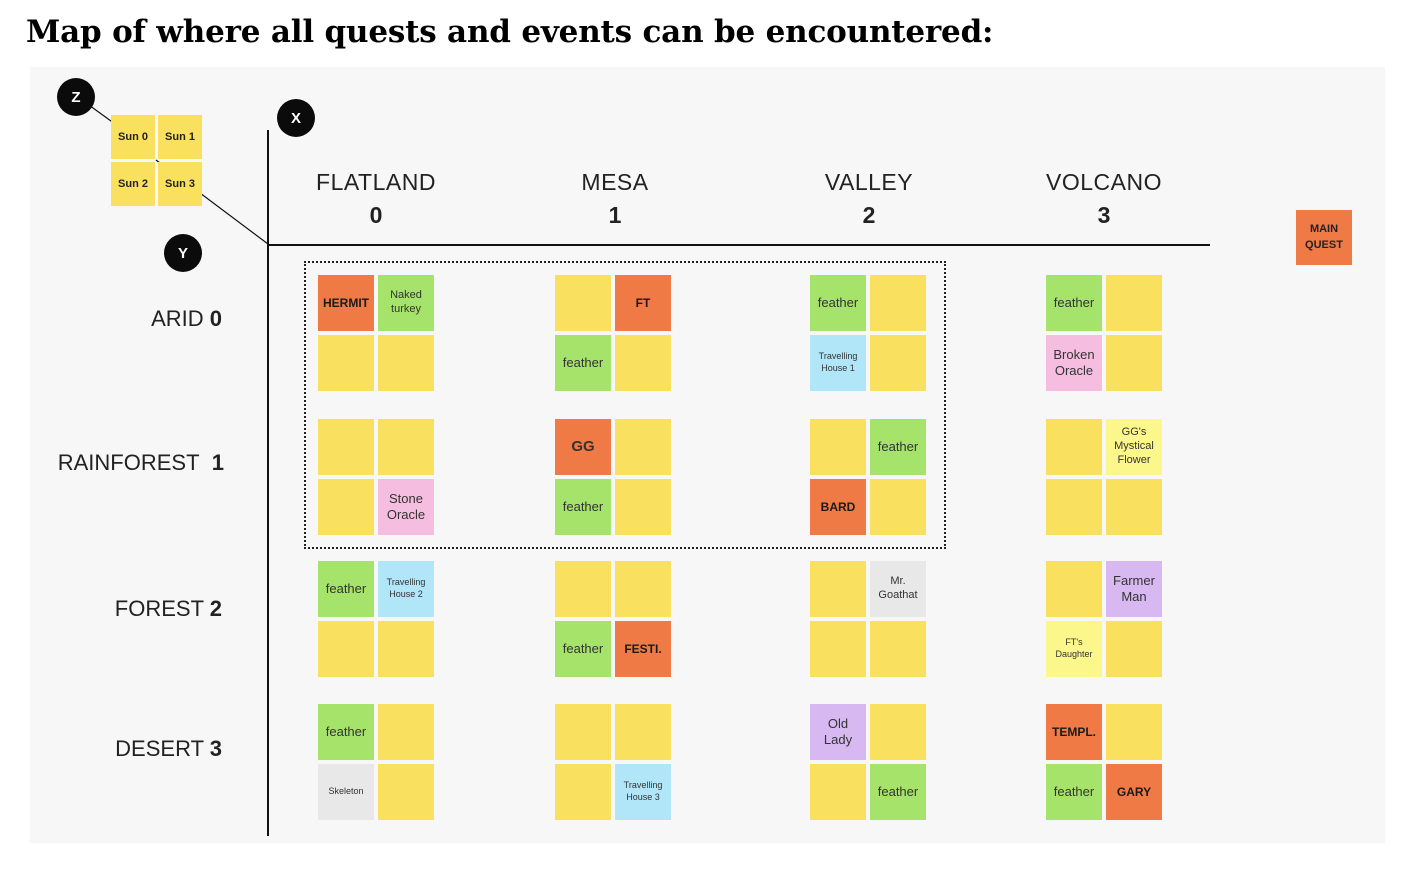 This screenshot has height=892, width=1416. I want to click on note-festi-r2-c1: FESTI., so click(643, 649).